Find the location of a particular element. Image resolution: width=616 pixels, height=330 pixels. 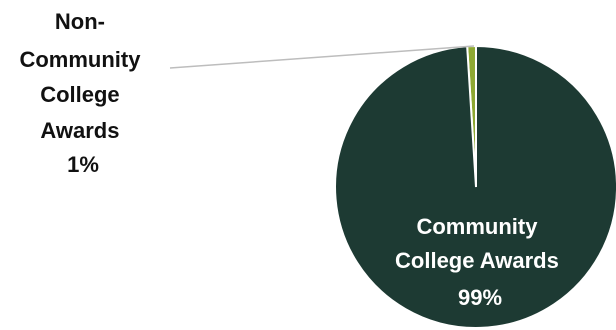

slice-label-line: College is located at coordinates (79, 94).